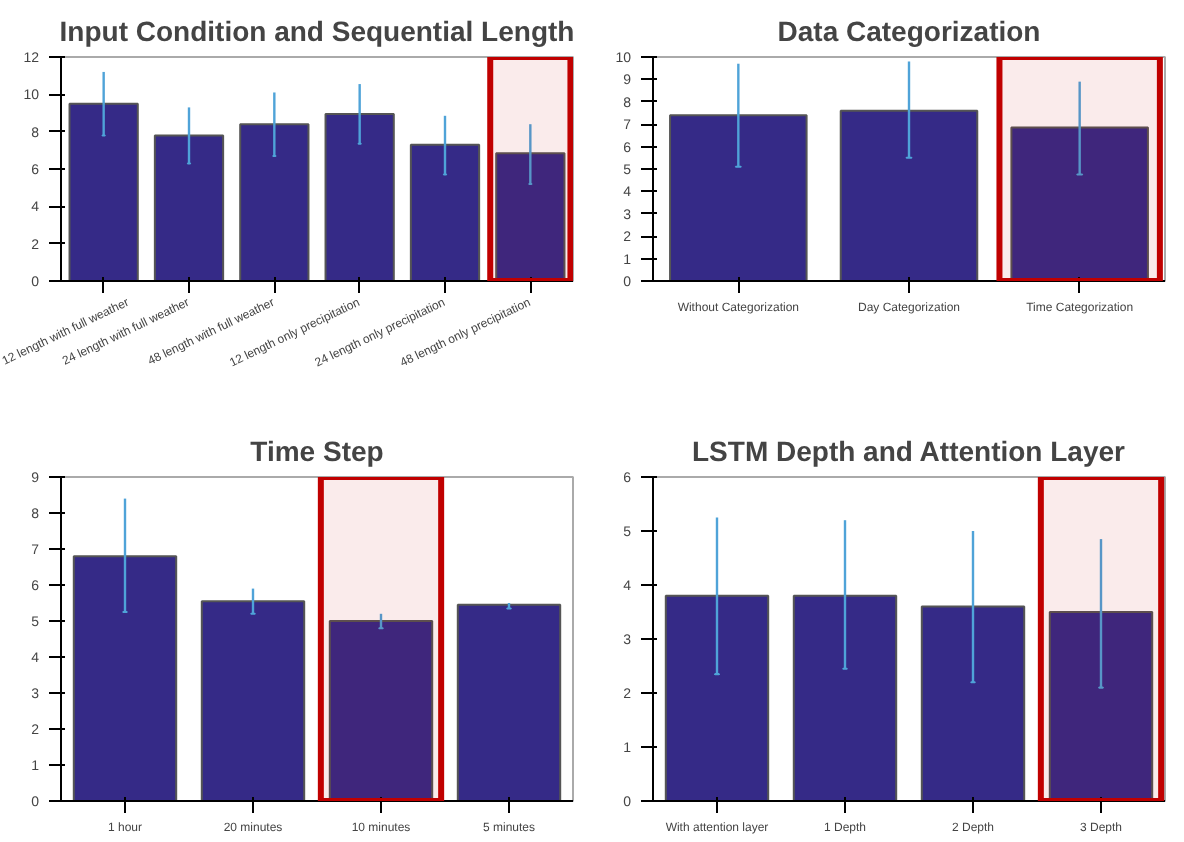 Image resolution: width=1184 pixels, height=842 pixels. Describe the element at coordinates (317, 31) in the screenshot. I see `chart-title: Input Condition and Sequential Length` at that location.